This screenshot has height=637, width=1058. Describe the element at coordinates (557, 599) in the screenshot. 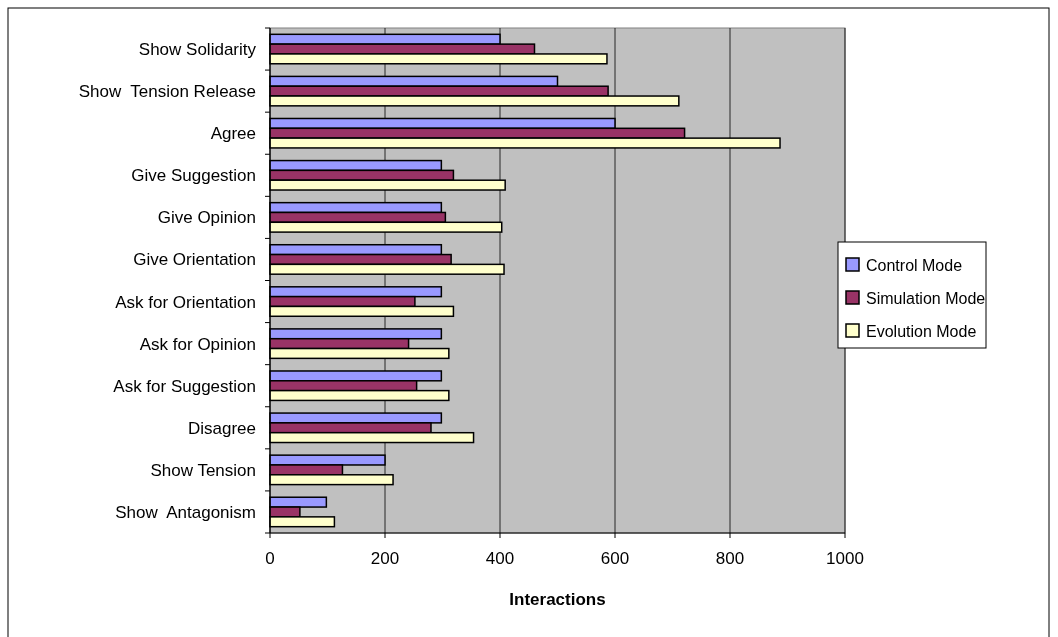

I see `x-axis-title: Interactions` at that location.